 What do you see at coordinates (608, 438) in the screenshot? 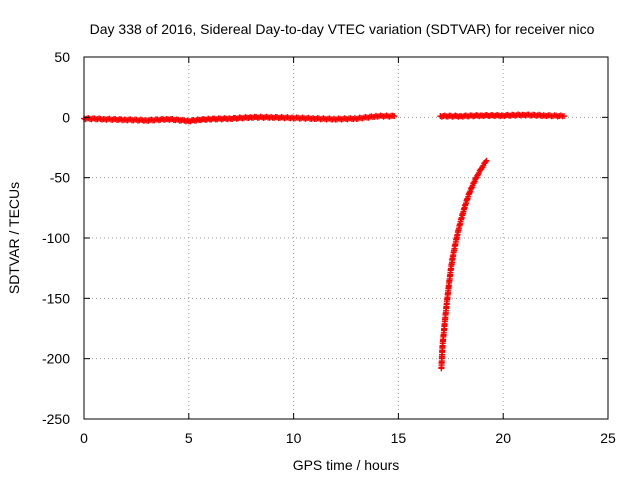
I see `x-tick-label: 25` at bounding box center [608, 438].